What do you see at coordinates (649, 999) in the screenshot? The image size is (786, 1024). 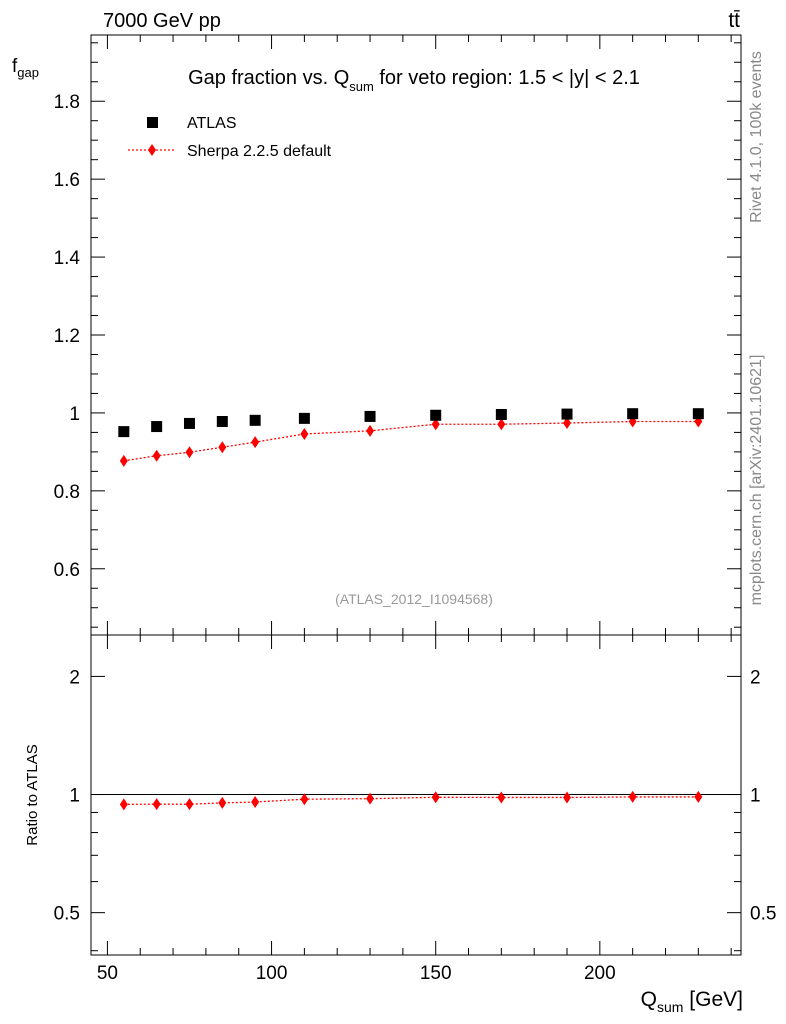 I see `xlabel-main: Q` at bounding box center [649, 999].